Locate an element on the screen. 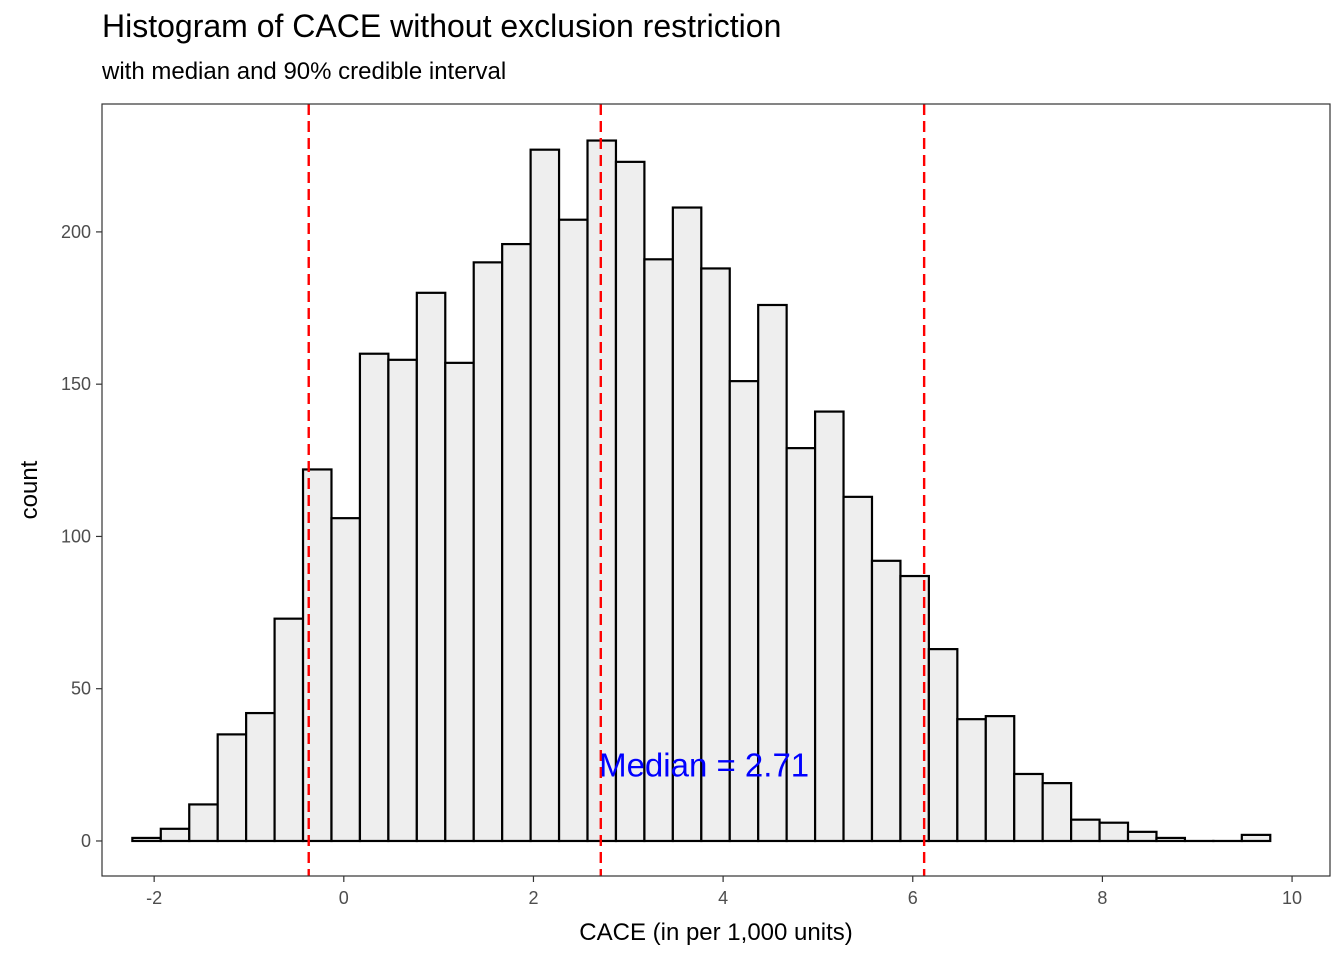  y-tick-label: 50 is located at coordinates (81, 689).